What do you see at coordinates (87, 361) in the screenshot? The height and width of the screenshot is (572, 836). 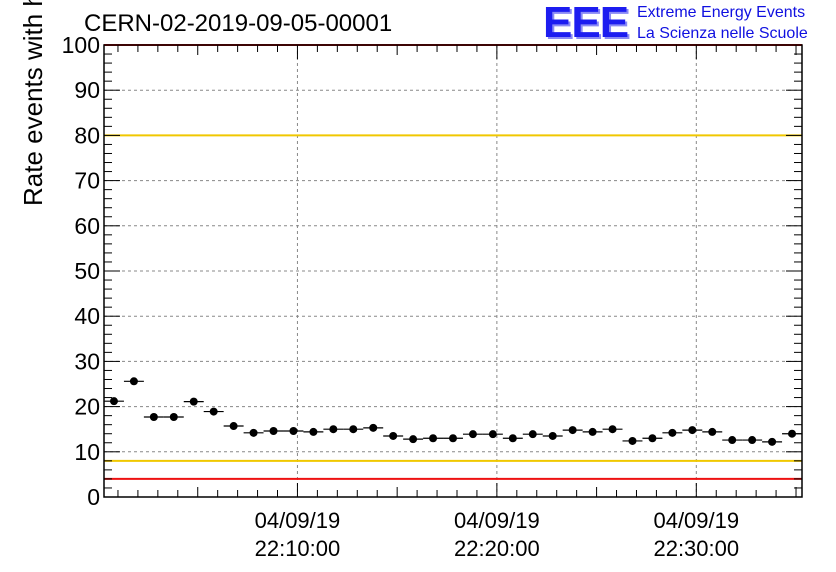 I see `y-tick-label: 30` at bounding box center [87, 361].